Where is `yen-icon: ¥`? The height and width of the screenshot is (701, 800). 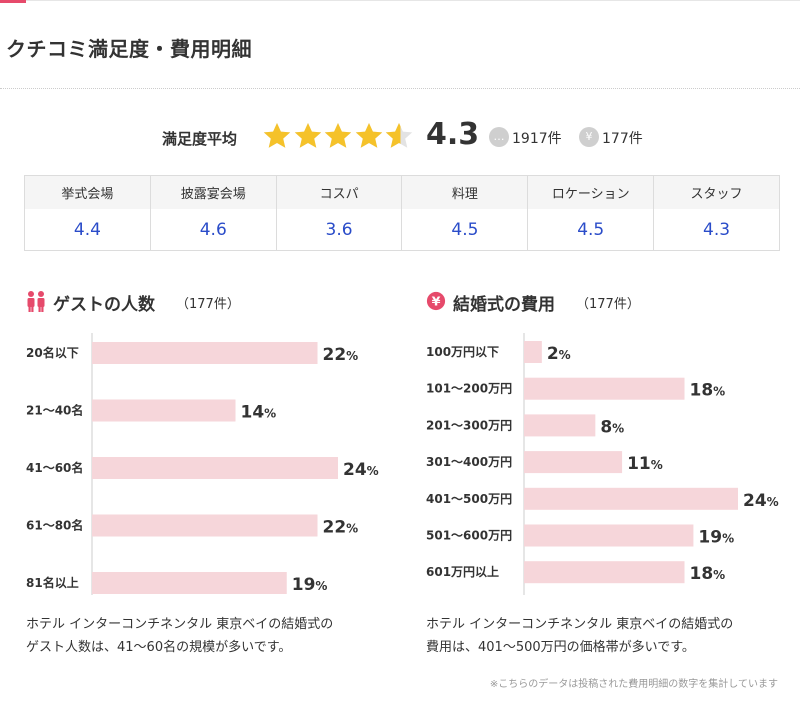
yen-icon: ¥ is located at coordinates (589, 137).